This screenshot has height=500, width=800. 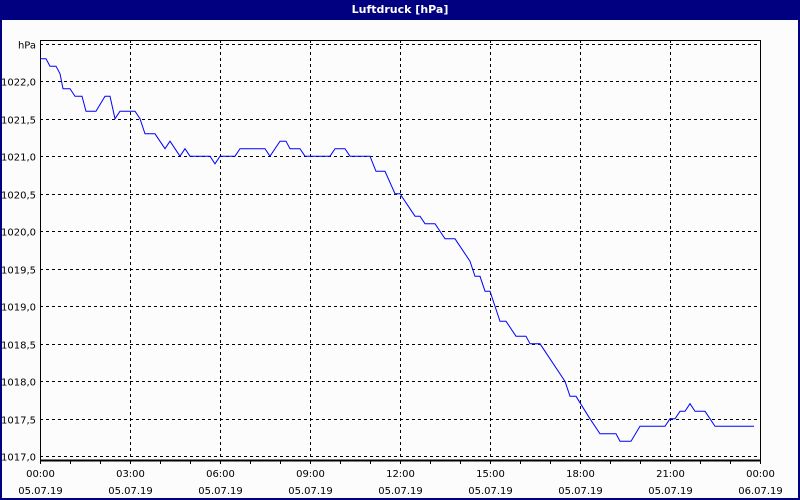 I want to click on y-tick-label: 1017,5, so click(x=18, y=421).